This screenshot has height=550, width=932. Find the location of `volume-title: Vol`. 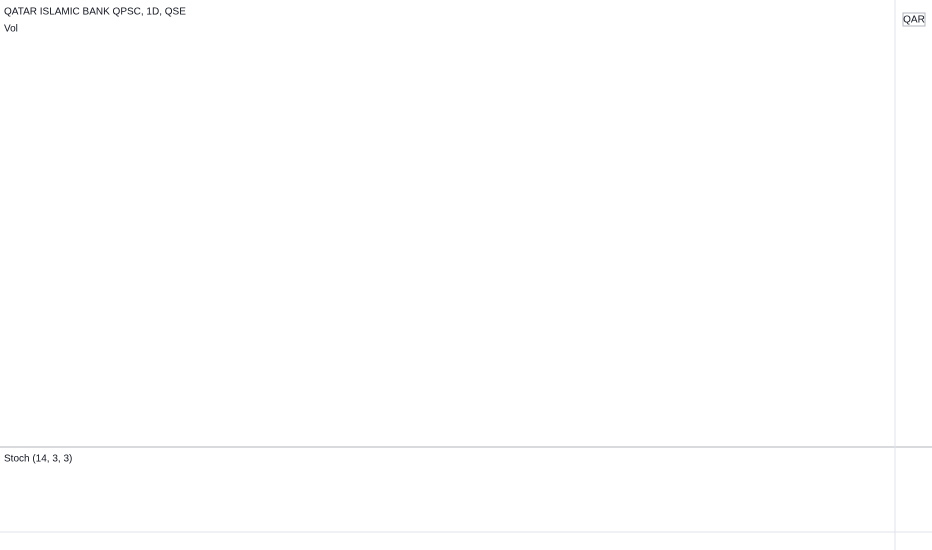

volume-title: Vol is located at coordinates (11, 29).